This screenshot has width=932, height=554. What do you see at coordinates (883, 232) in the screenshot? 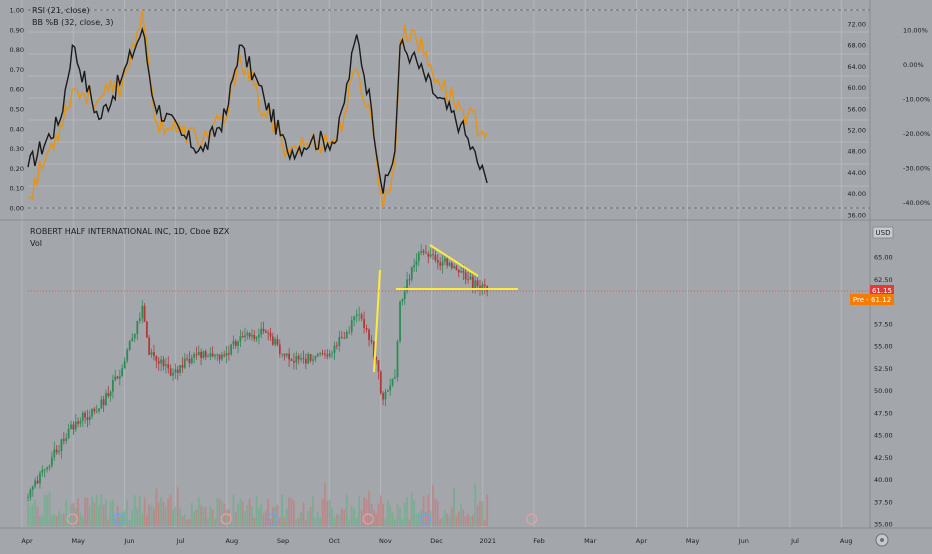
I see `currency-badge: USD` at bounding box center [883, 232].